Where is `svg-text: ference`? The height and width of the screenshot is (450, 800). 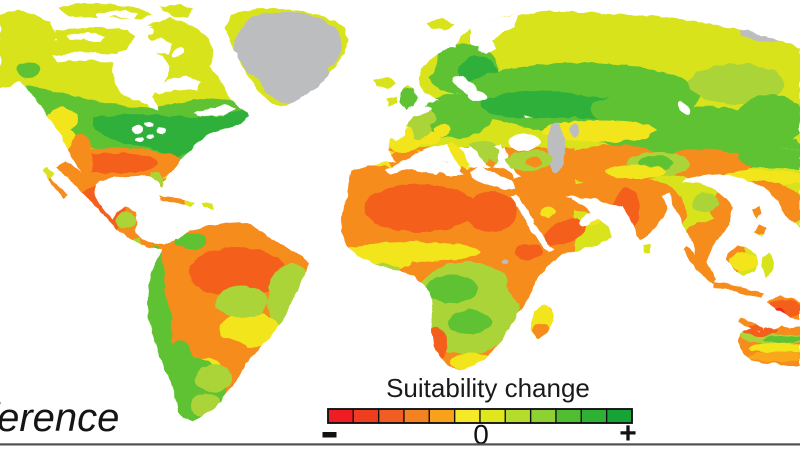 svg-text: ference is located at coordinates (59, 418).